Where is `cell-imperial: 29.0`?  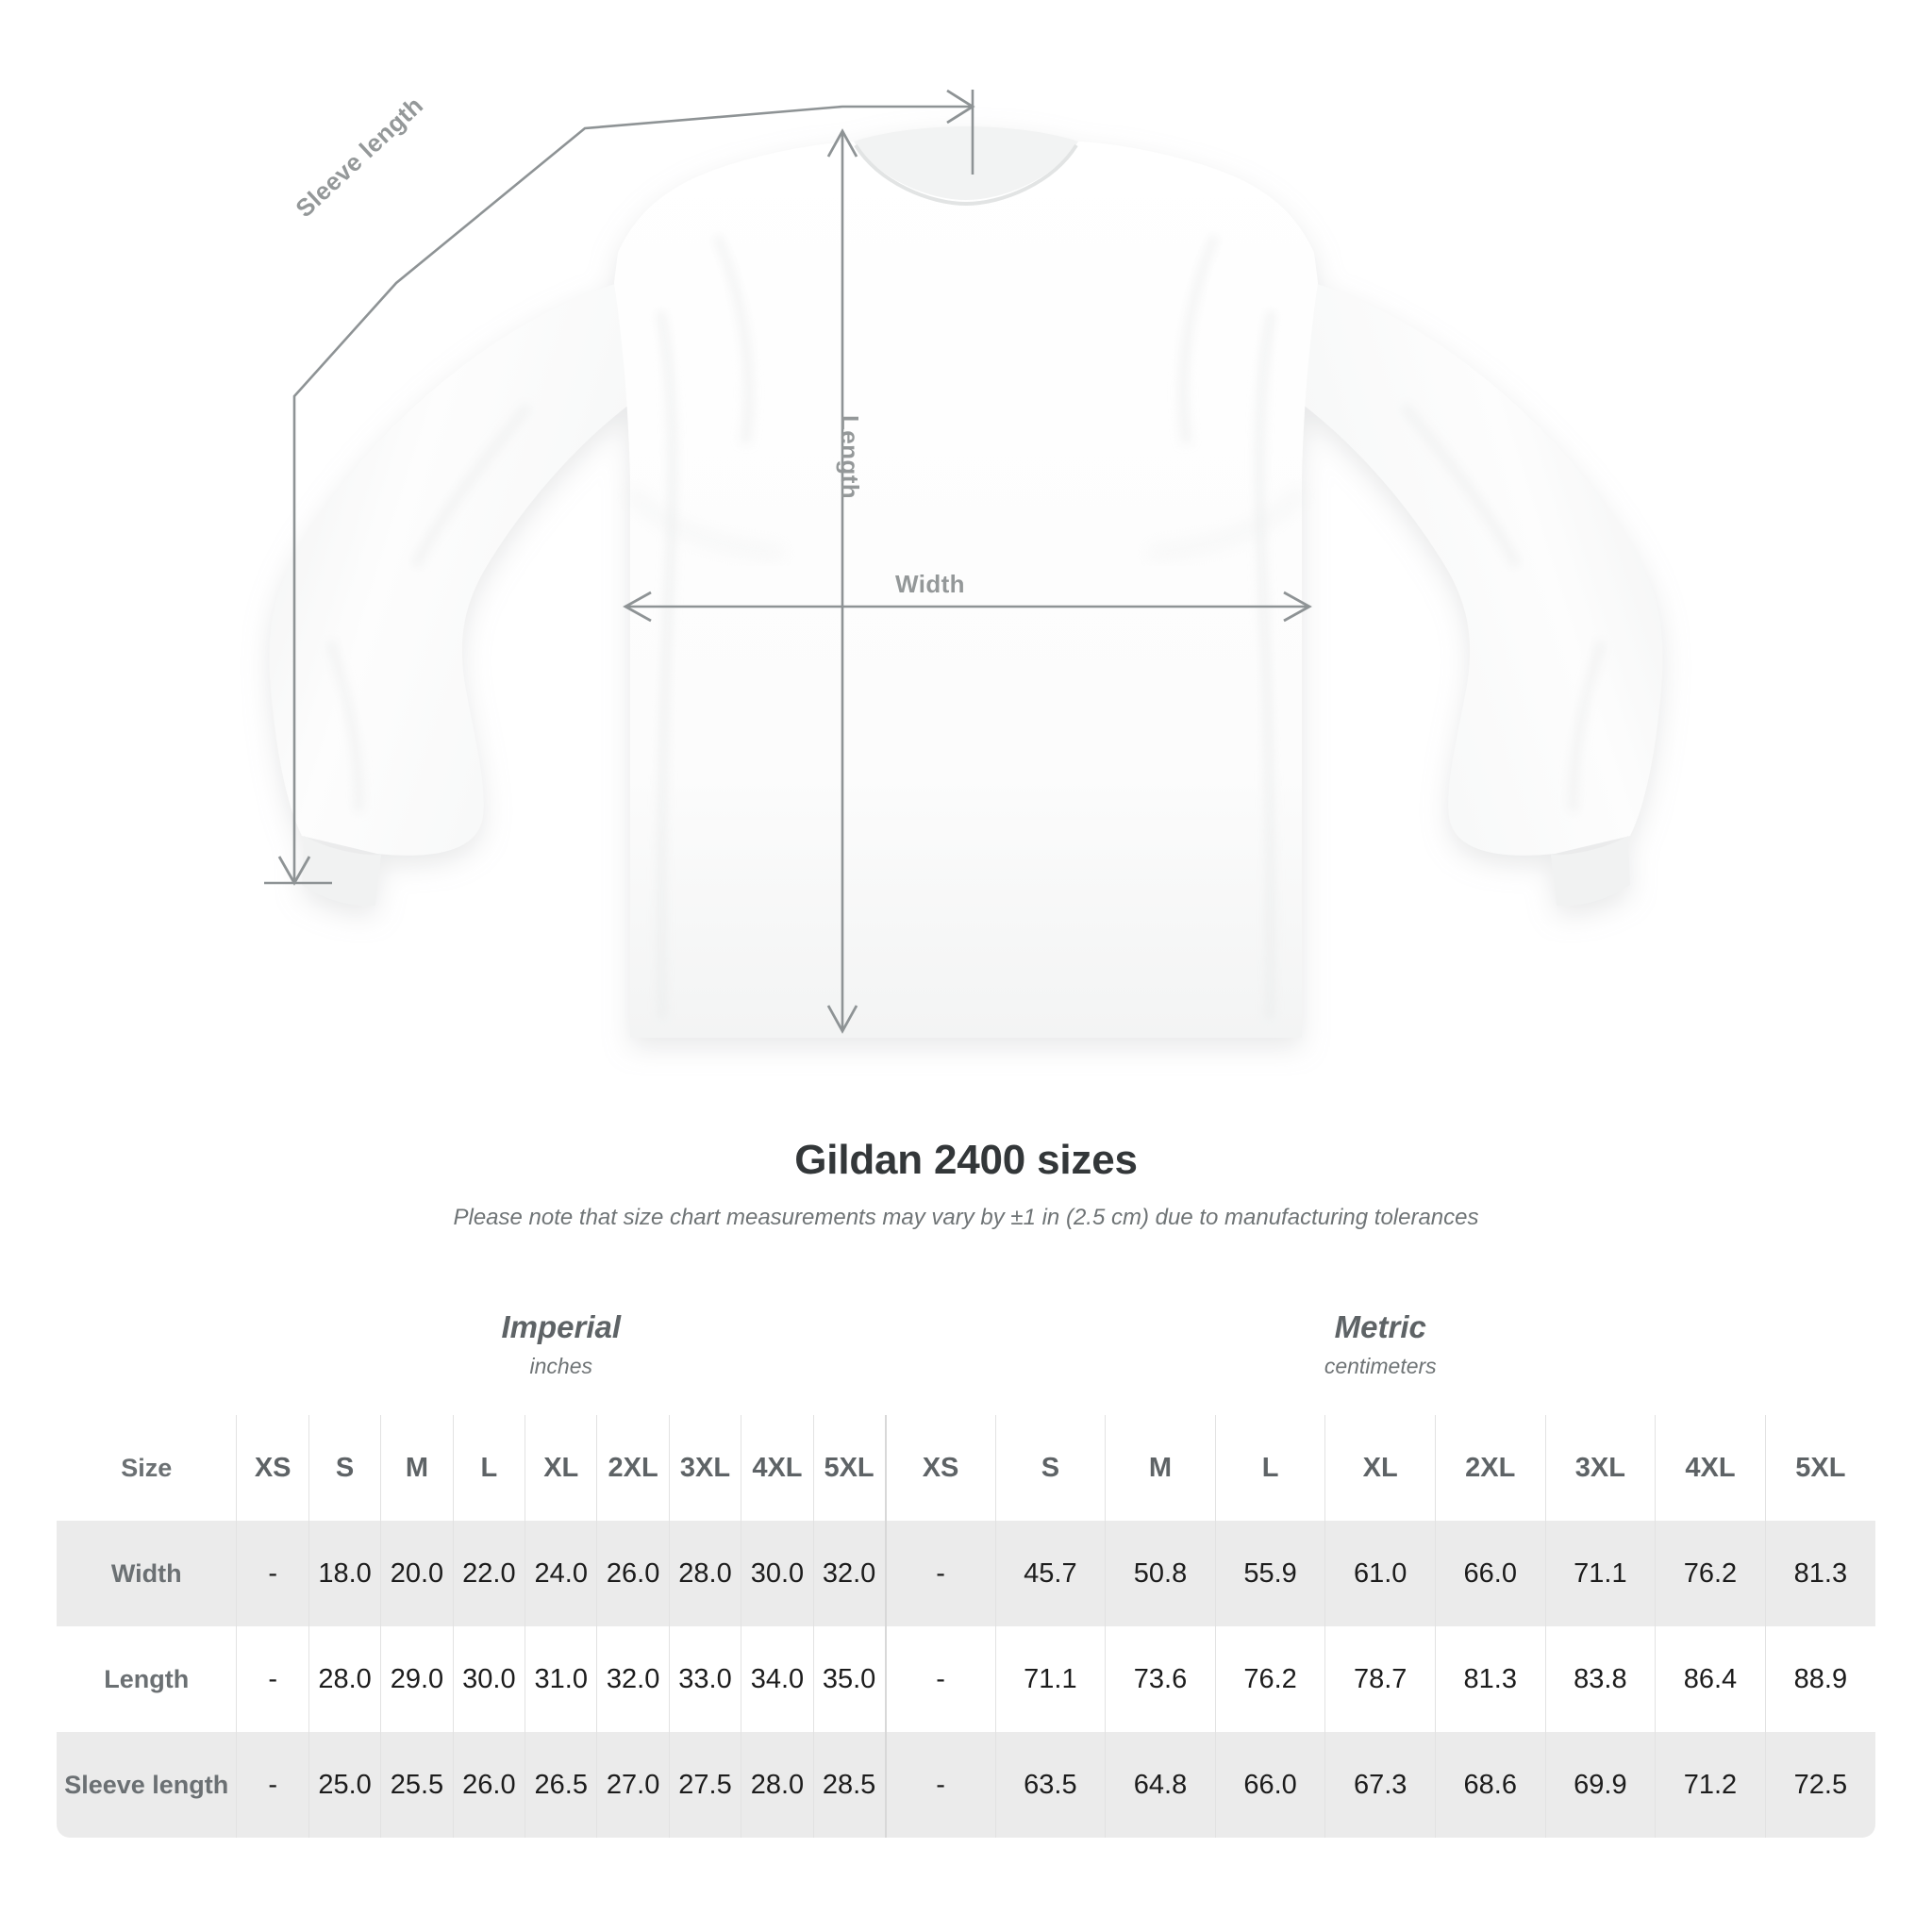
cell-imperial: 29.0 is located at coordinates (417, 1679).